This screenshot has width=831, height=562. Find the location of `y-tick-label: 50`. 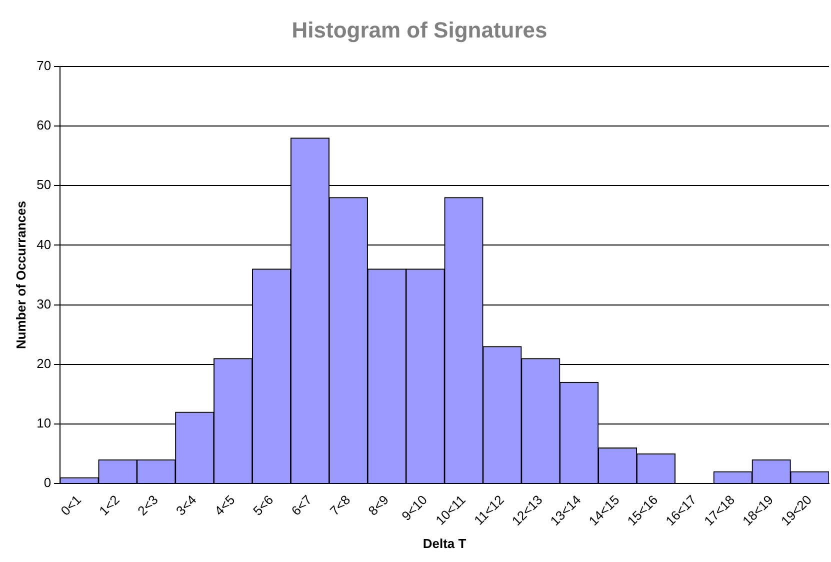

y-tick-label: 50 is located at coordinates (44, 184).